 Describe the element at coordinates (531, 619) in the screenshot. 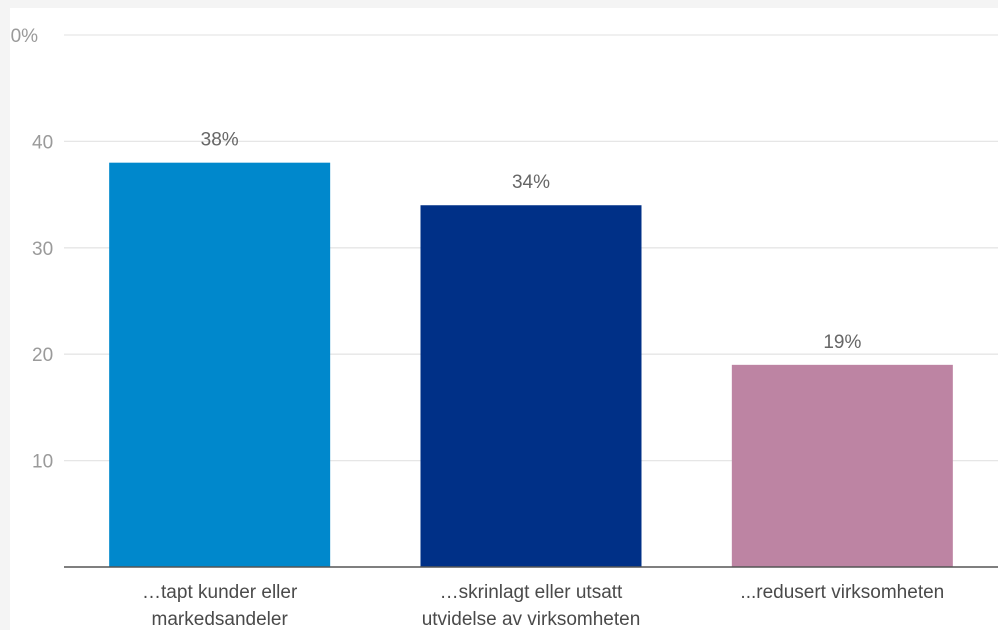

I see `x-category-label: utvidelse av virksomheten` at that location.